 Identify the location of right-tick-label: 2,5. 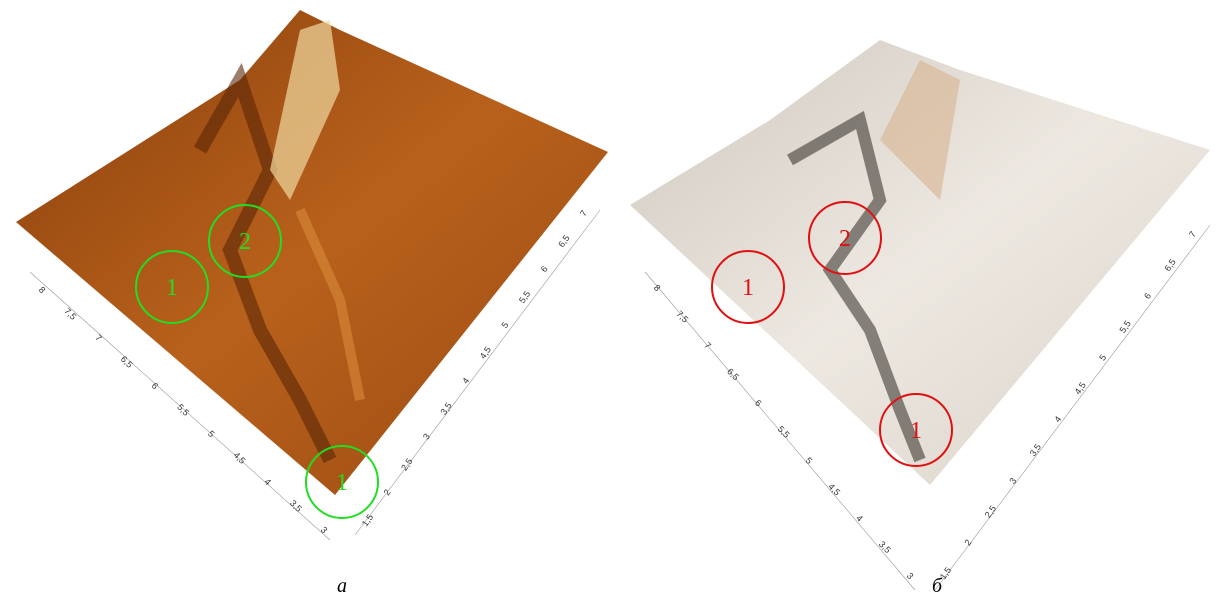
(990, 512).